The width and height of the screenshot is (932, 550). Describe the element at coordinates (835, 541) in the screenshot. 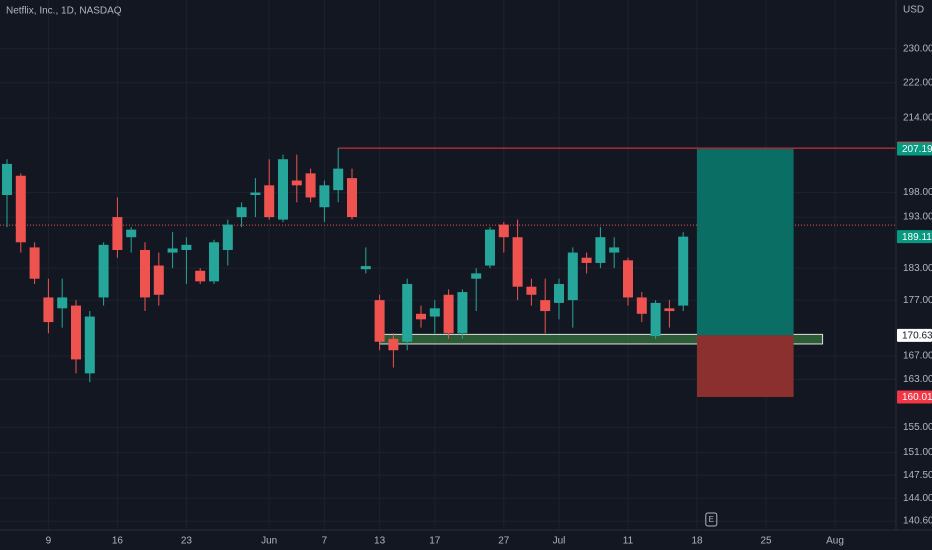

I see `x-tick-label: Aug` at that location.